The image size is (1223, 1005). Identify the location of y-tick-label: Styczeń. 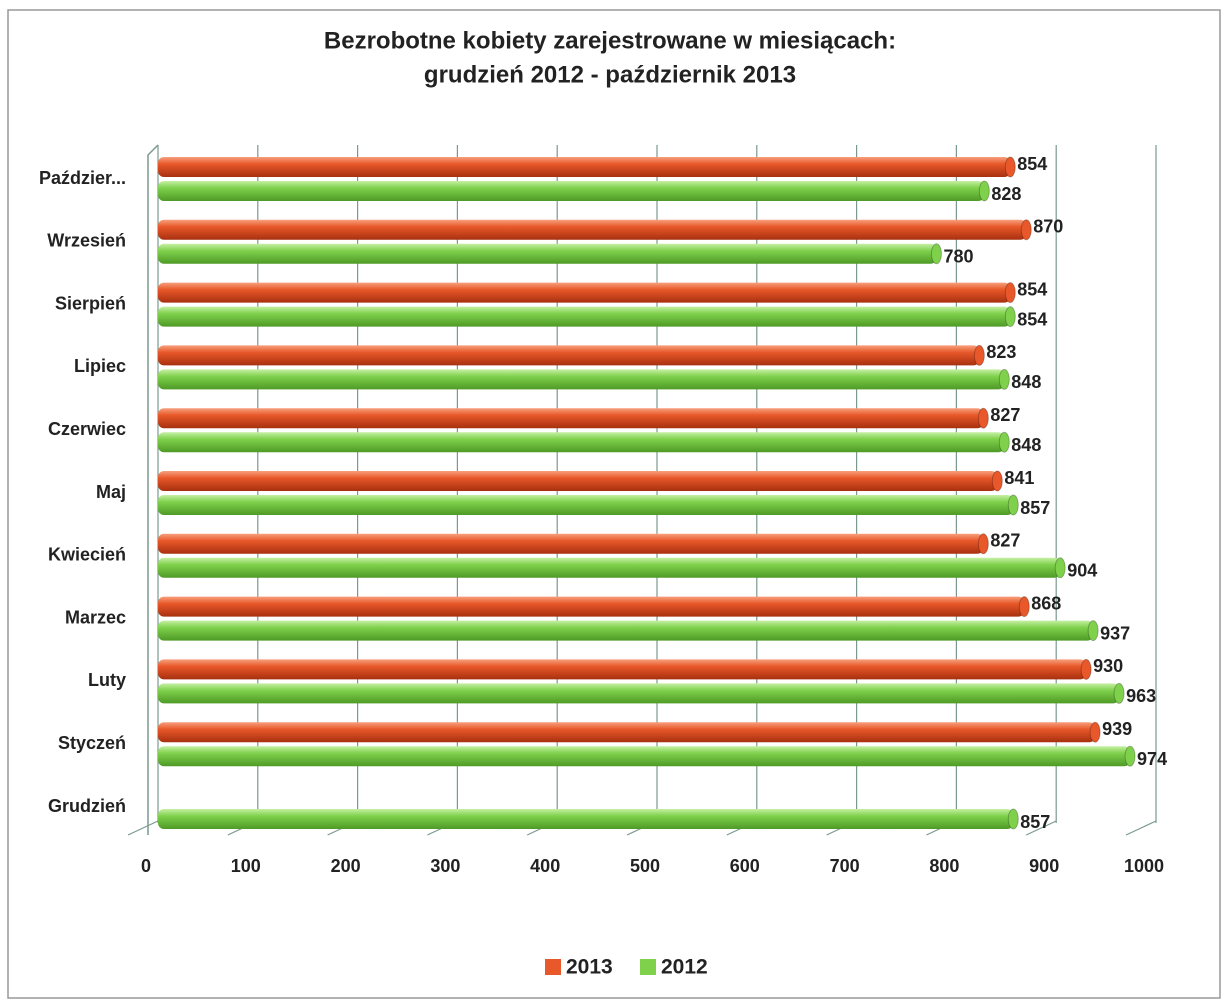
(92, 743).